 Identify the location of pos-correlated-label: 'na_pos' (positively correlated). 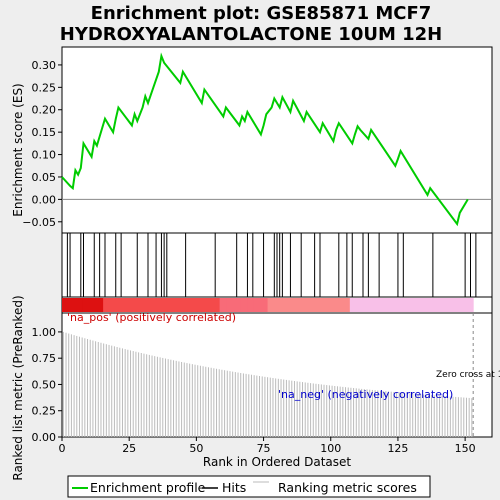
(151, 317).